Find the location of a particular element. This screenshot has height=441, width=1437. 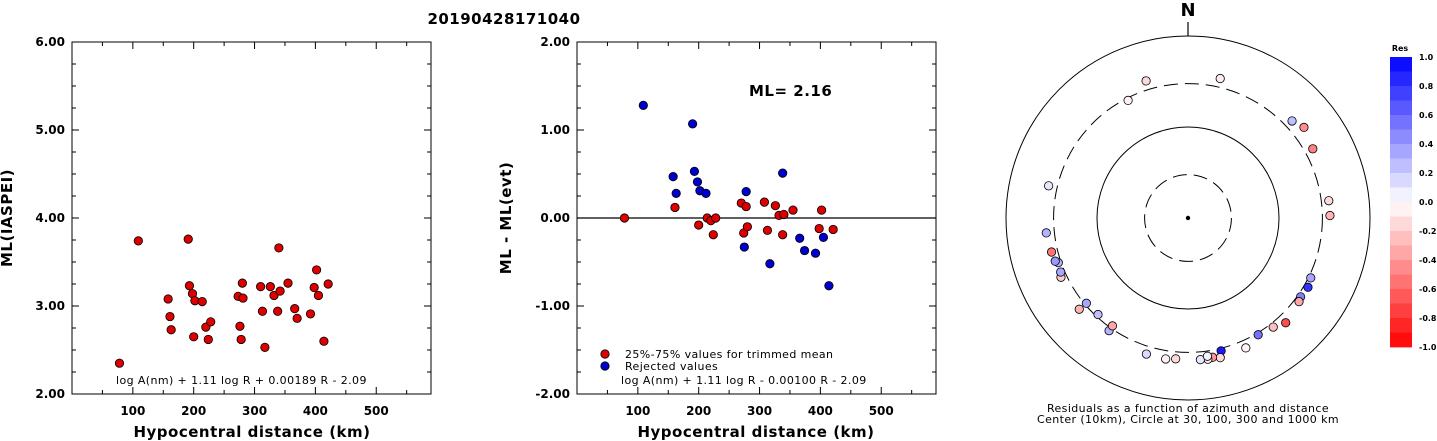

ml-x-tick-label: 100 is located at coordinates (132, 411).